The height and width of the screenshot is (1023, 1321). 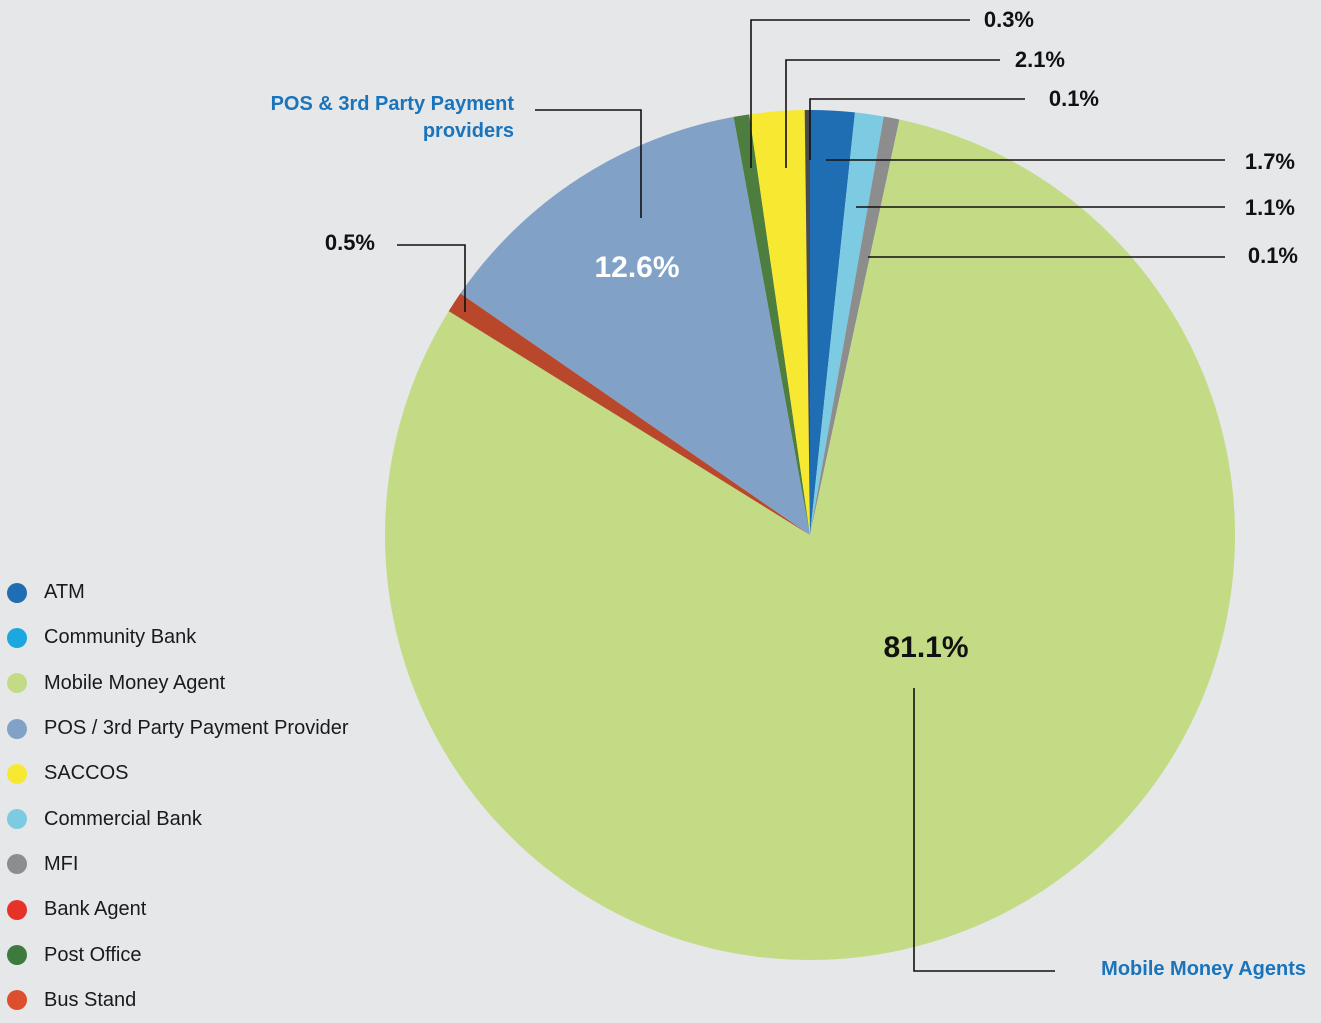 I want to click on label-bus-stand: 0.5%, so click(x=350, y=242).